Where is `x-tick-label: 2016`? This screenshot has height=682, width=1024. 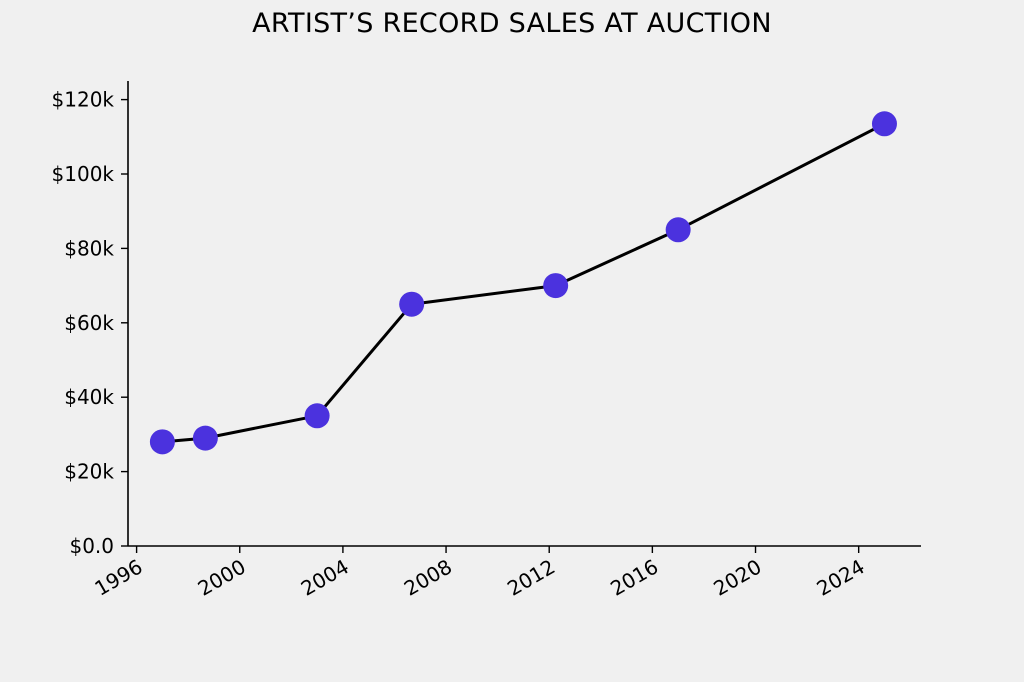
x-tick-label: 2016 is located at coordinates (634, 577).